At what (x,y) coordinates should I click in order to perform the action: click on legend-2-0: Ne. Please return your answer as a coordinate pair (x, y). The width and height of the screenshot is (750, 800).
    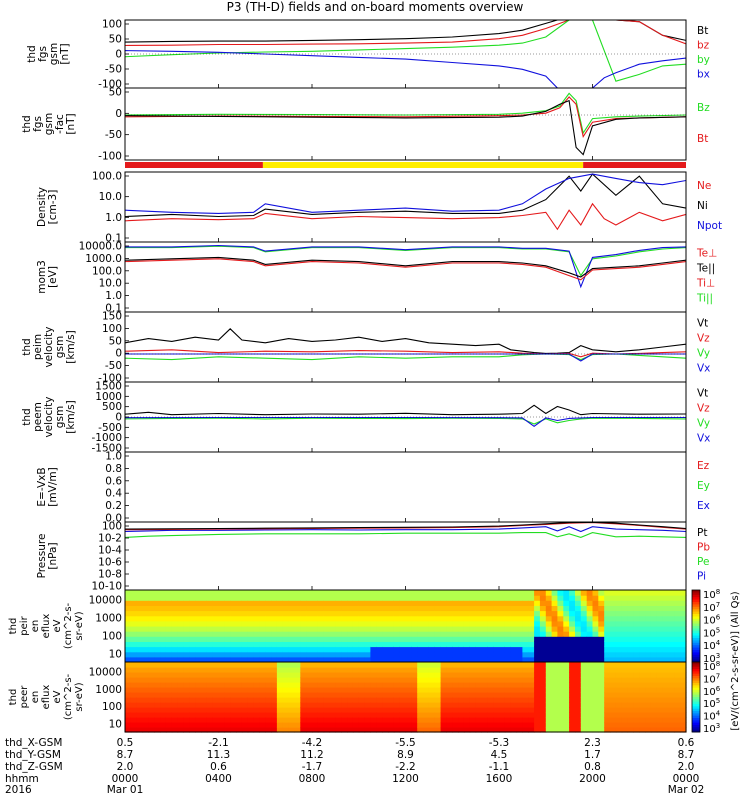
    Looking at the image, I should click on (704, 186).